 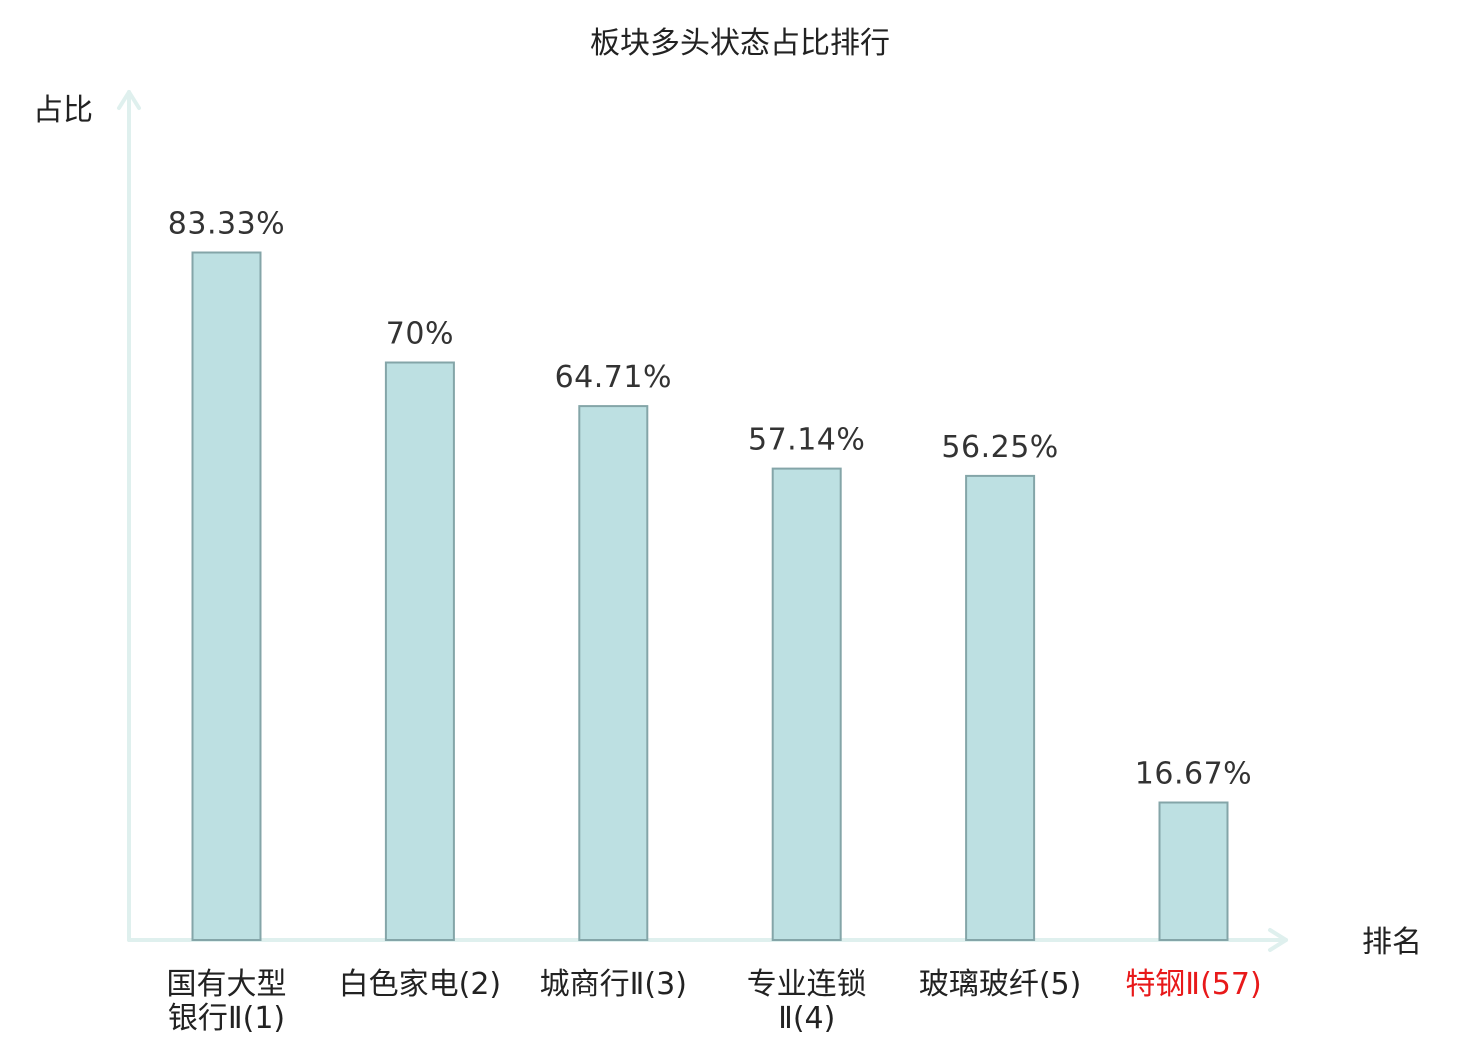 What do you see at coordinates (1193, 984) in the screenshot?
I see `category-label: 特钢Ⅱ(57)` at bounding box center [1193, 984].